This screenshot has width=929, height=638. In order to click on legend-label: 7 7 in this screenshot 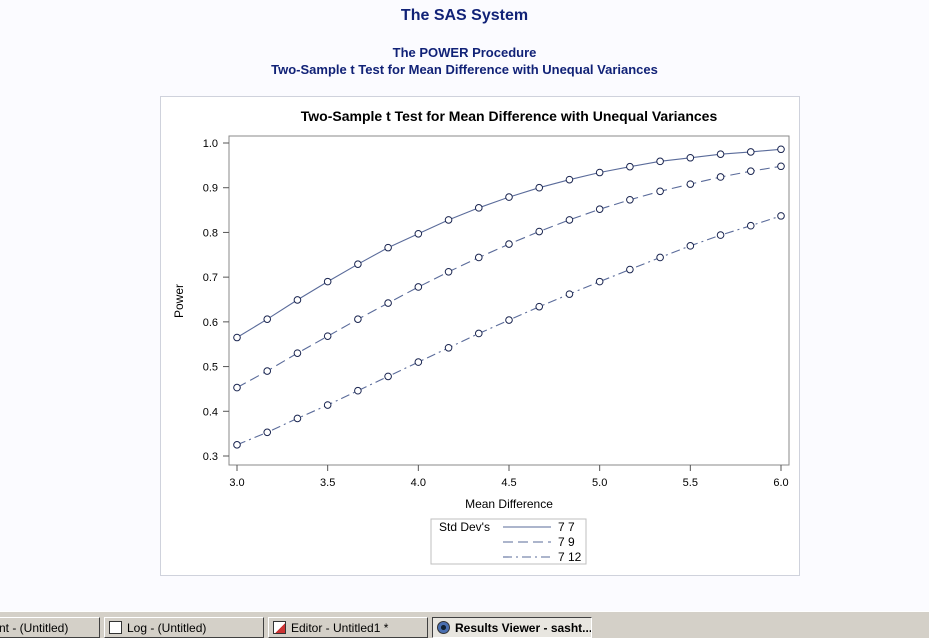, I will do `click(566, 527)`.